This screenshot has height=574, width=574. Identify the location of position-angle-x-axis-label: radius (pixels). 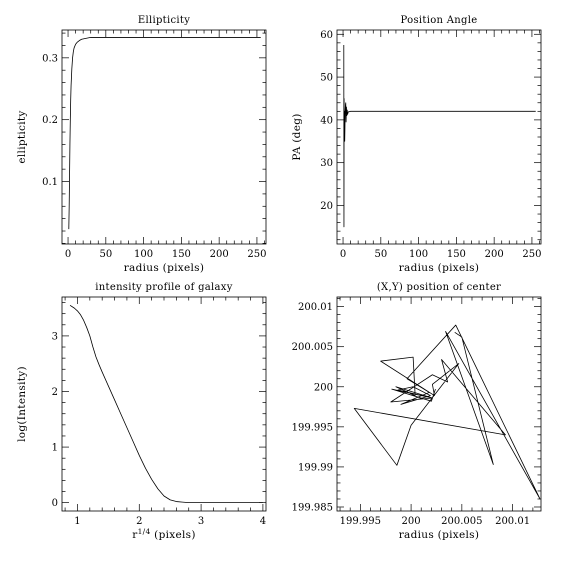
(439, 268).